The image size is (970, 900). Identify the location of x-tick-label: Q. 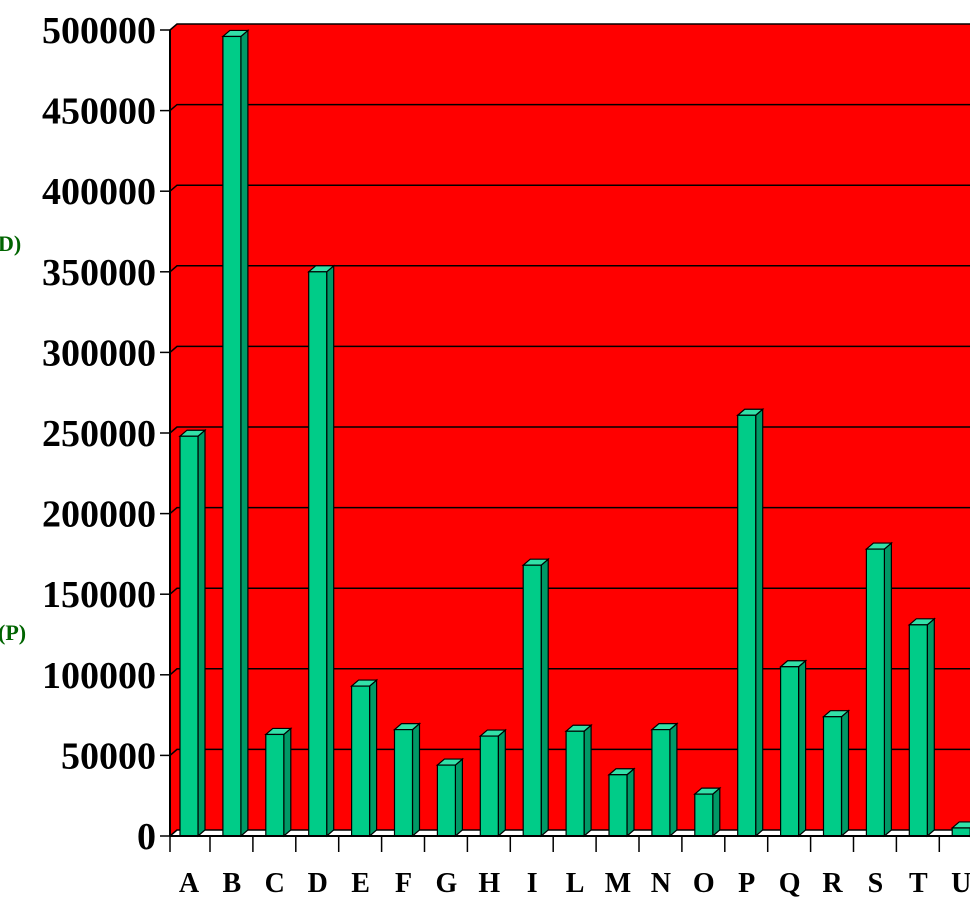
(790, 883).